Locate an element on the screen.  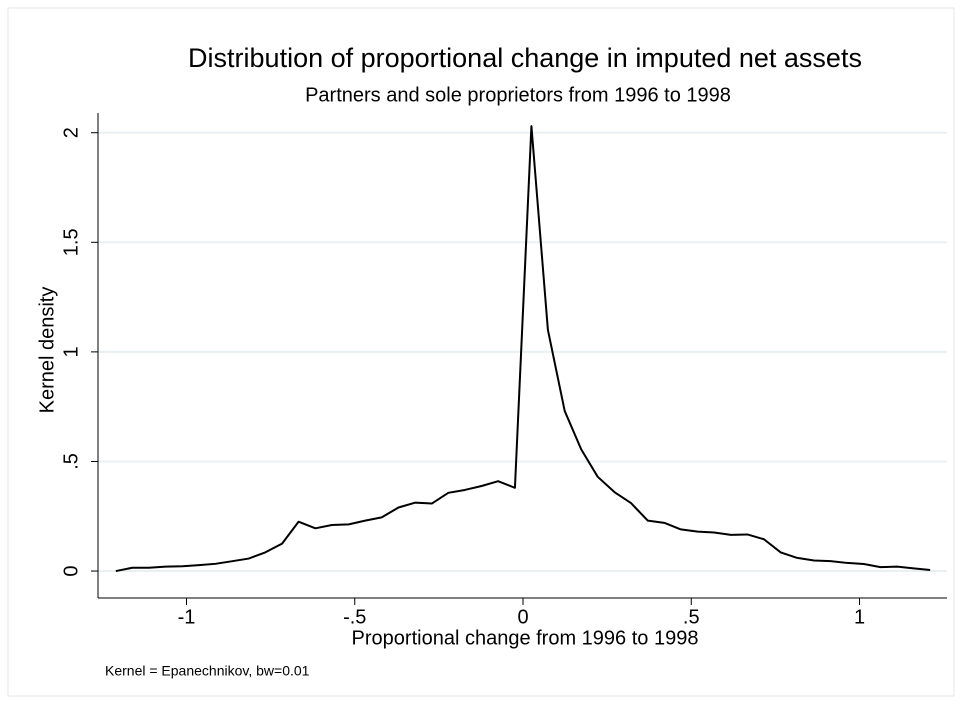
x-tick-label: 0 is located at coordinates (522, 617).